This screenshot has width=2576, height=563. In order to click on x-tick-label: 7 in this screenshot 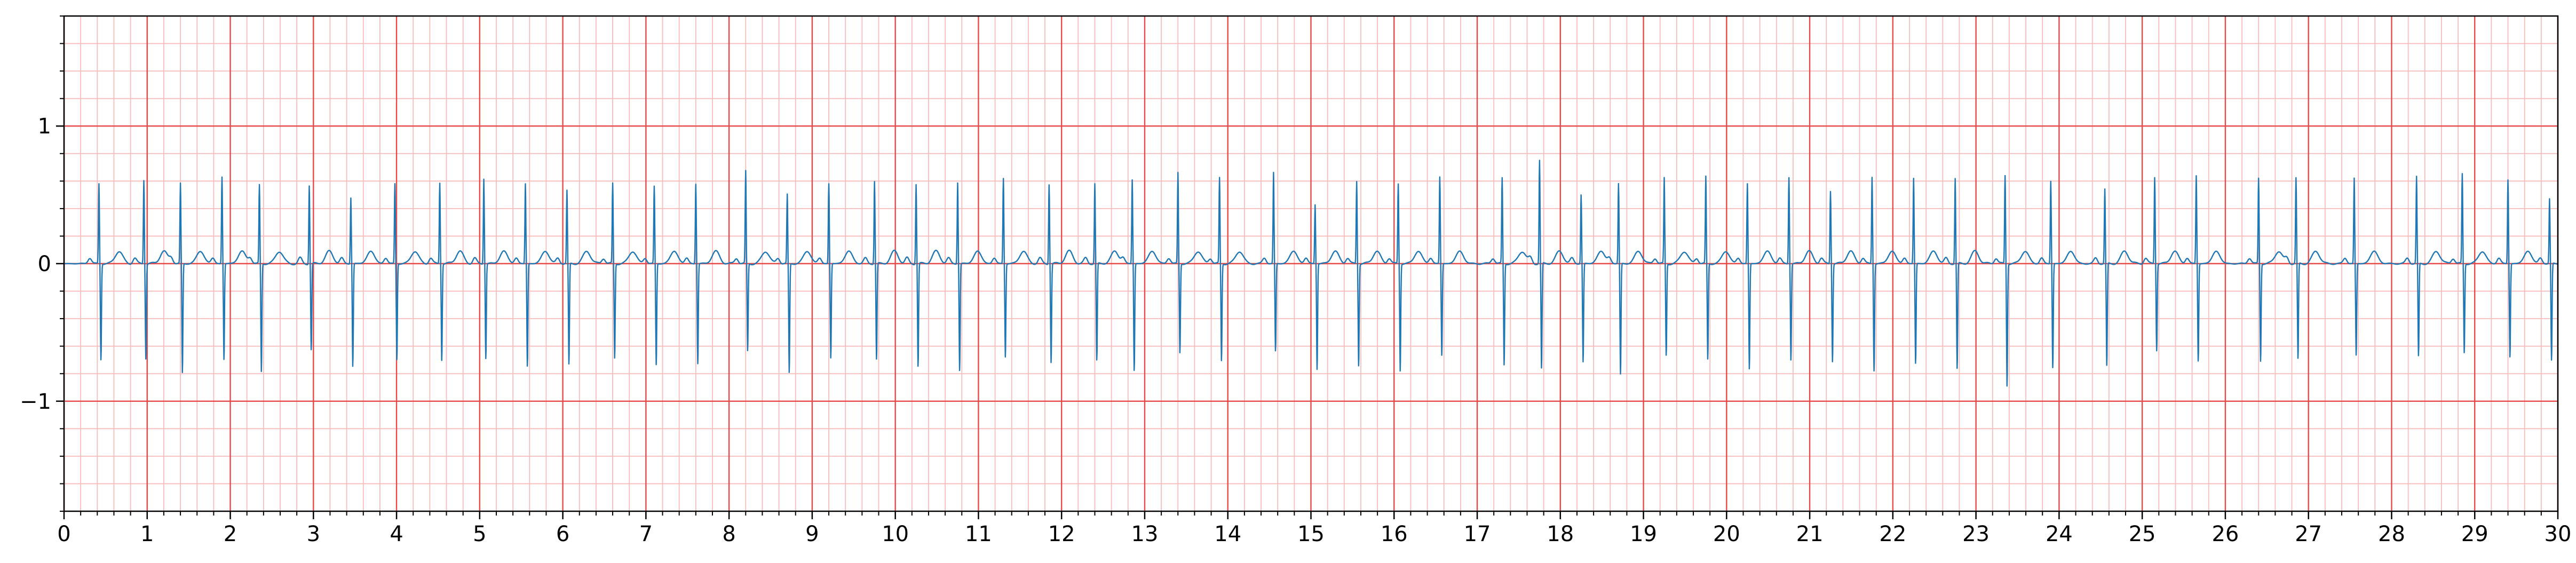, I will do `click(646, 534)`.